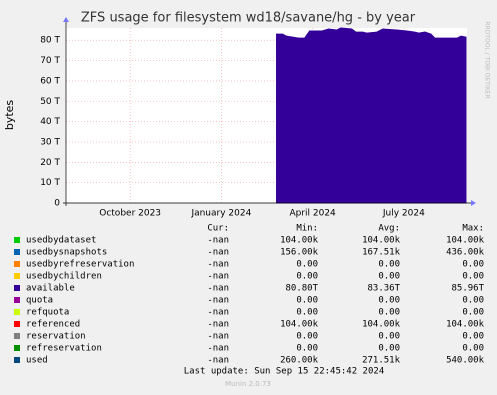  Describe the element at coordinates (389, 229) in the screenshot. I see `legend-header: Avg:` at that location.